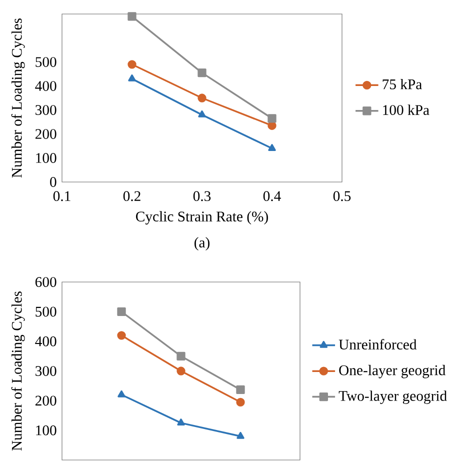 The height and width of the screenshot is (474, 474). What do you see at coordinates (406, 109) in the screenshot?
I see `legend-label: 100 kPa` at bounding box center [406, 109].